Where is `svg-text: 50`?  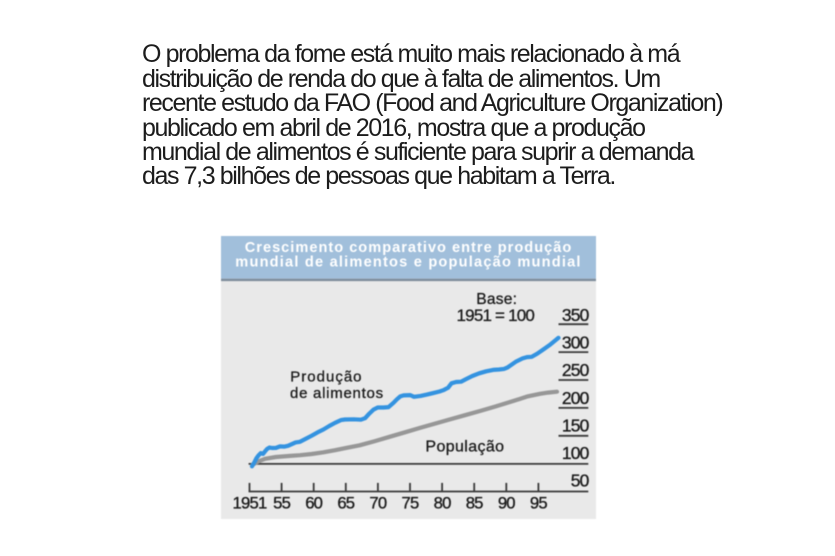 svg-text: 50 is located at coordinates (580, 480).